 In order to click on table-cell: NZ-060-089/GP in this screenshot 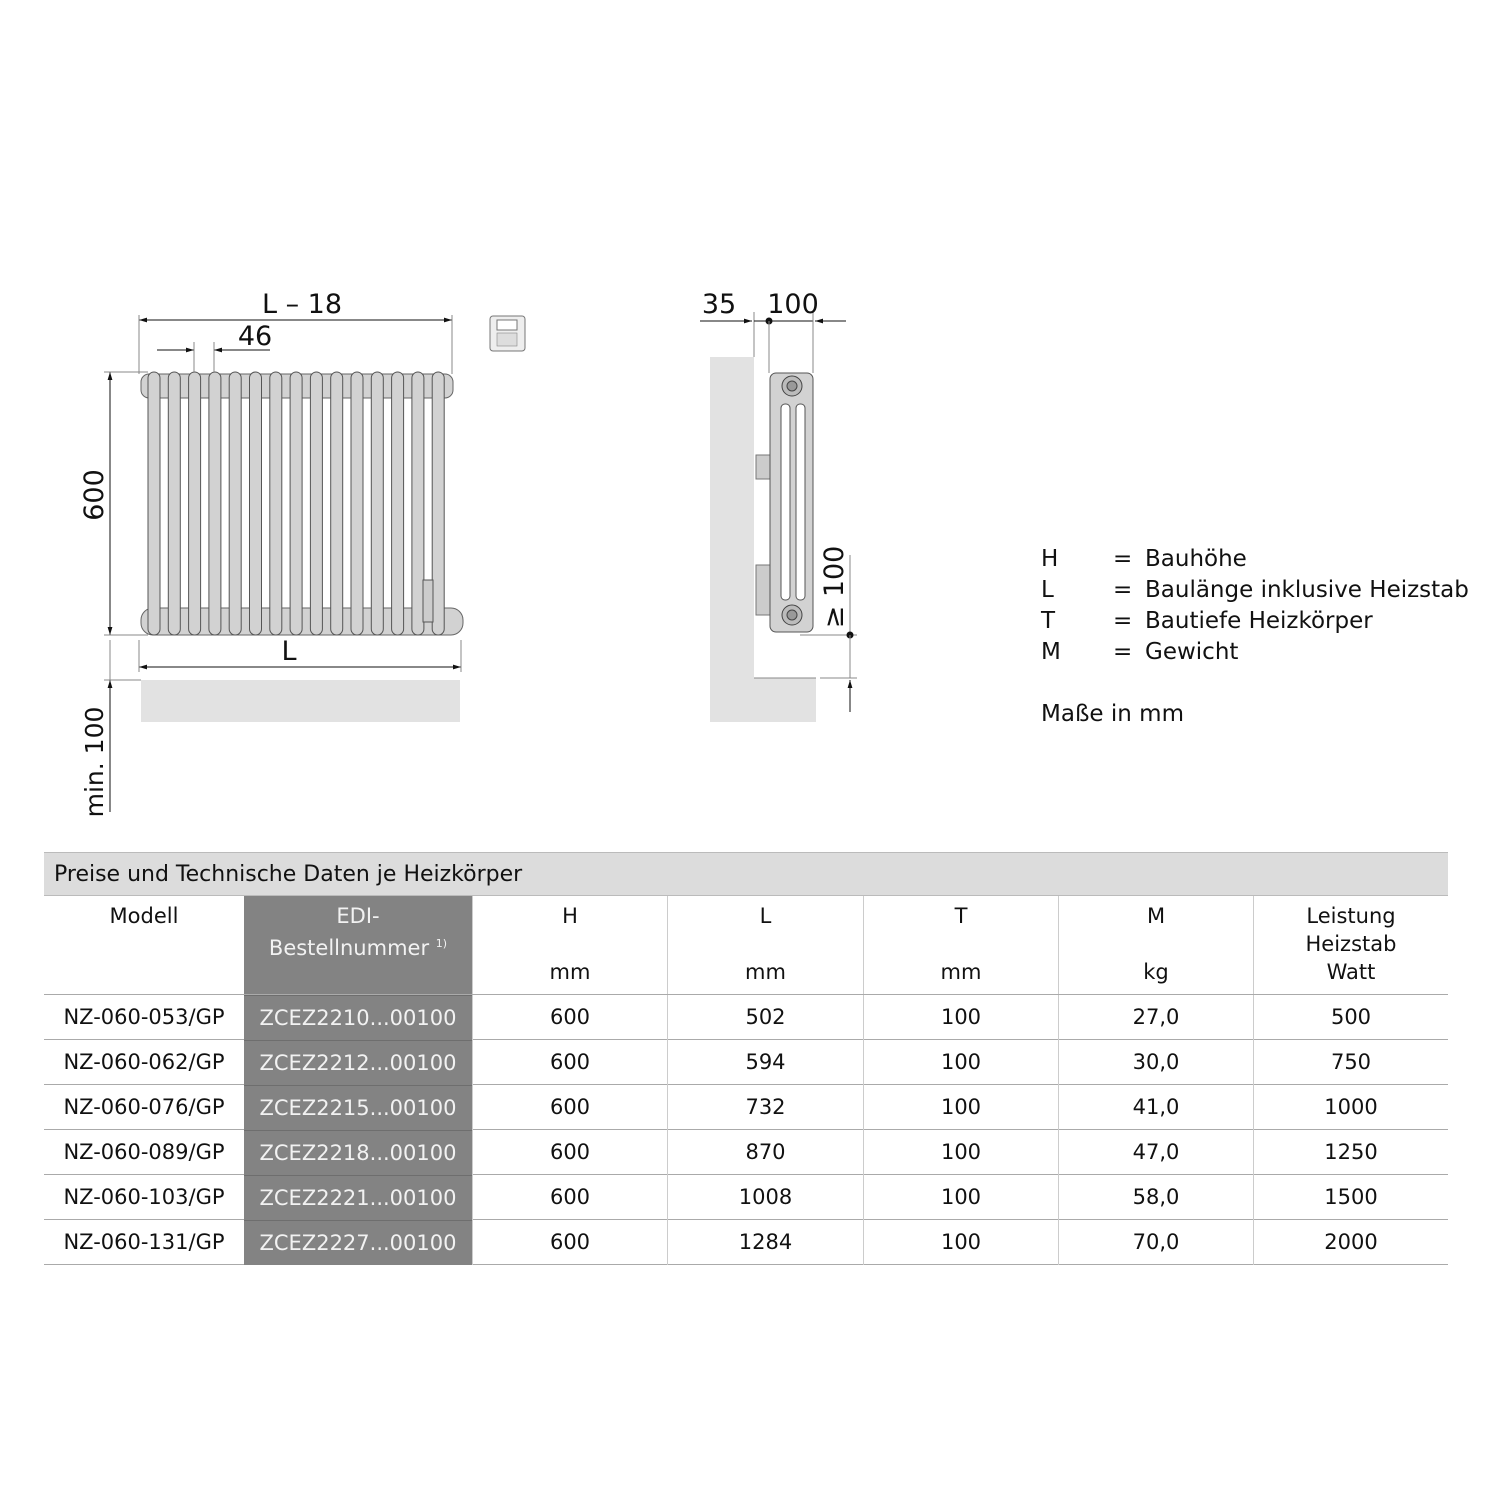, I will do `click(144, 1152)`.